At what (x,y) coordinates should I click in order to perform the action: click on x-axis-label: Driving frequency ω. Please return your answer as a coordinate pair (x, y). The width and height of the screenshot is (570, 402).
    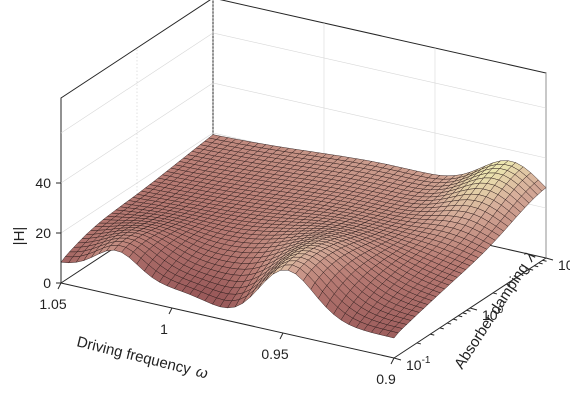
    Looking at the image, I should click on (142, 357).